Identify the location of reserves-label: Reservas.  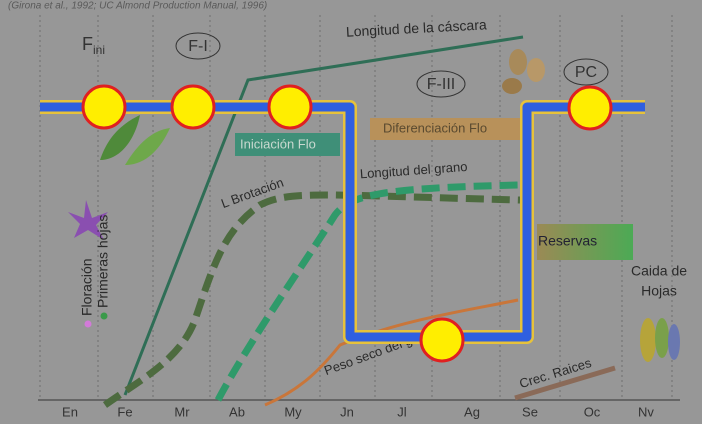
(567, 241).